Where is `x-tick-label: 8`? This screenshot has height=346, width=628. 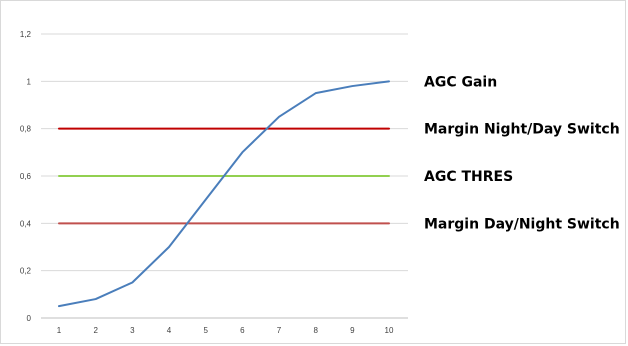 x-tick-label: 8 is located at coordinates (315, 330).